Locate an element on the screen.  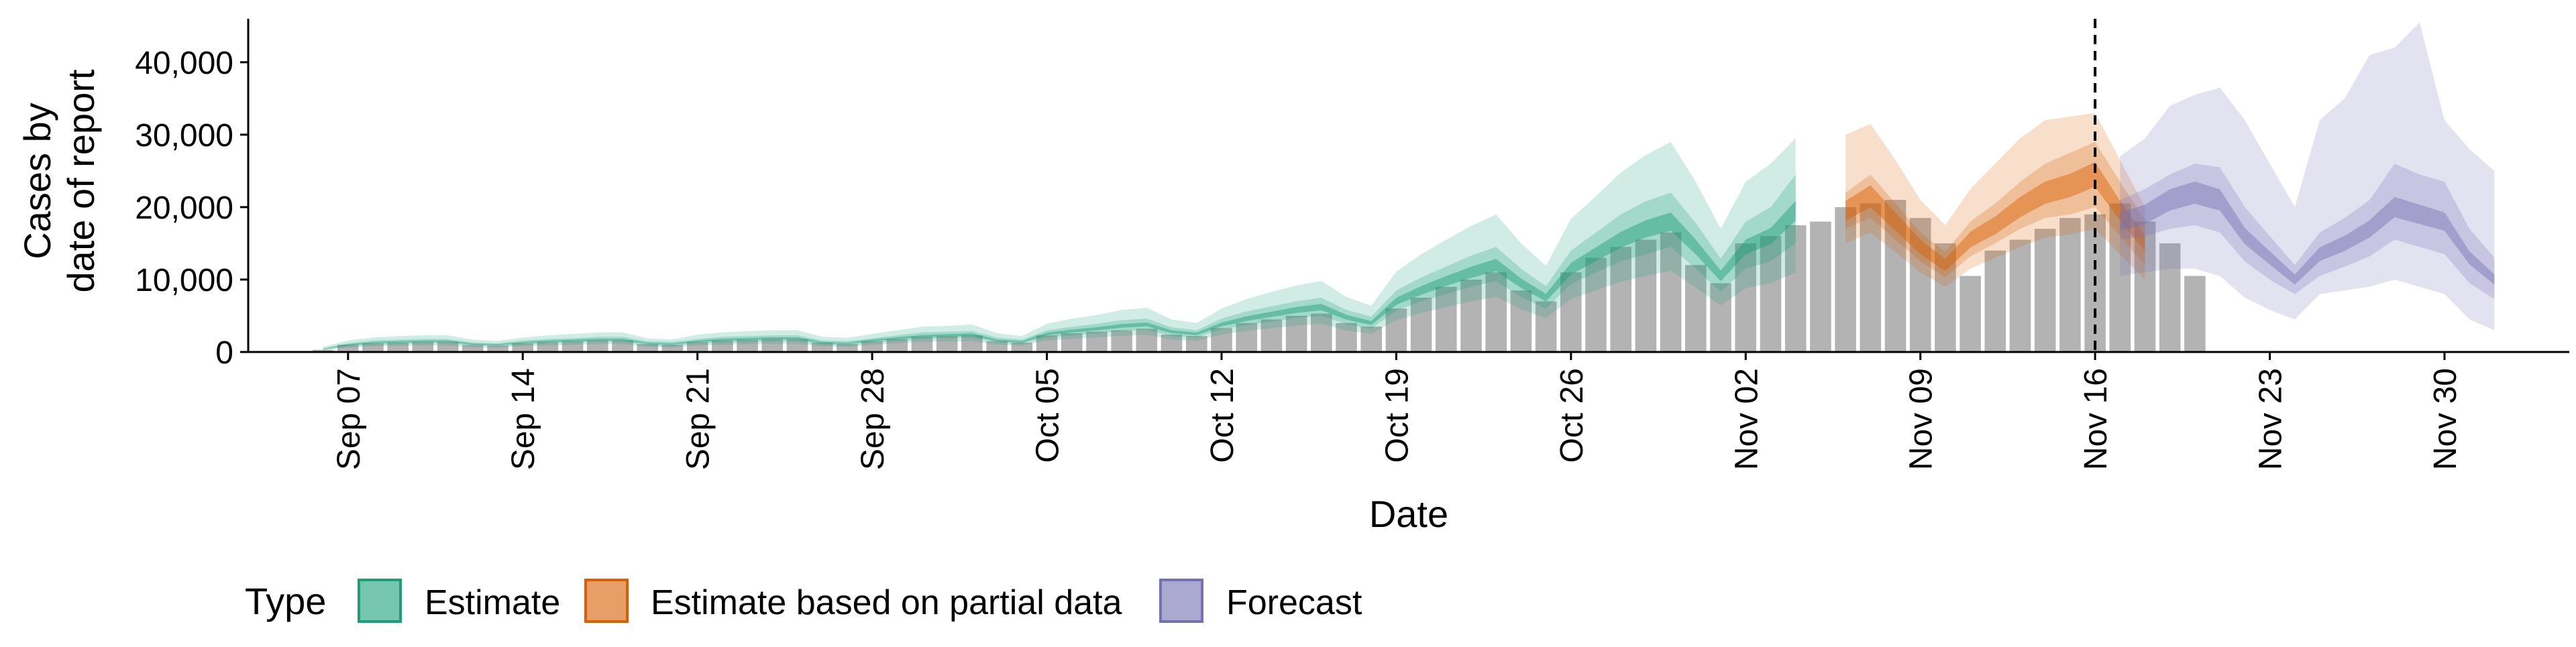
y-tick-label: 20,000 is located at coordinates (184, 208).